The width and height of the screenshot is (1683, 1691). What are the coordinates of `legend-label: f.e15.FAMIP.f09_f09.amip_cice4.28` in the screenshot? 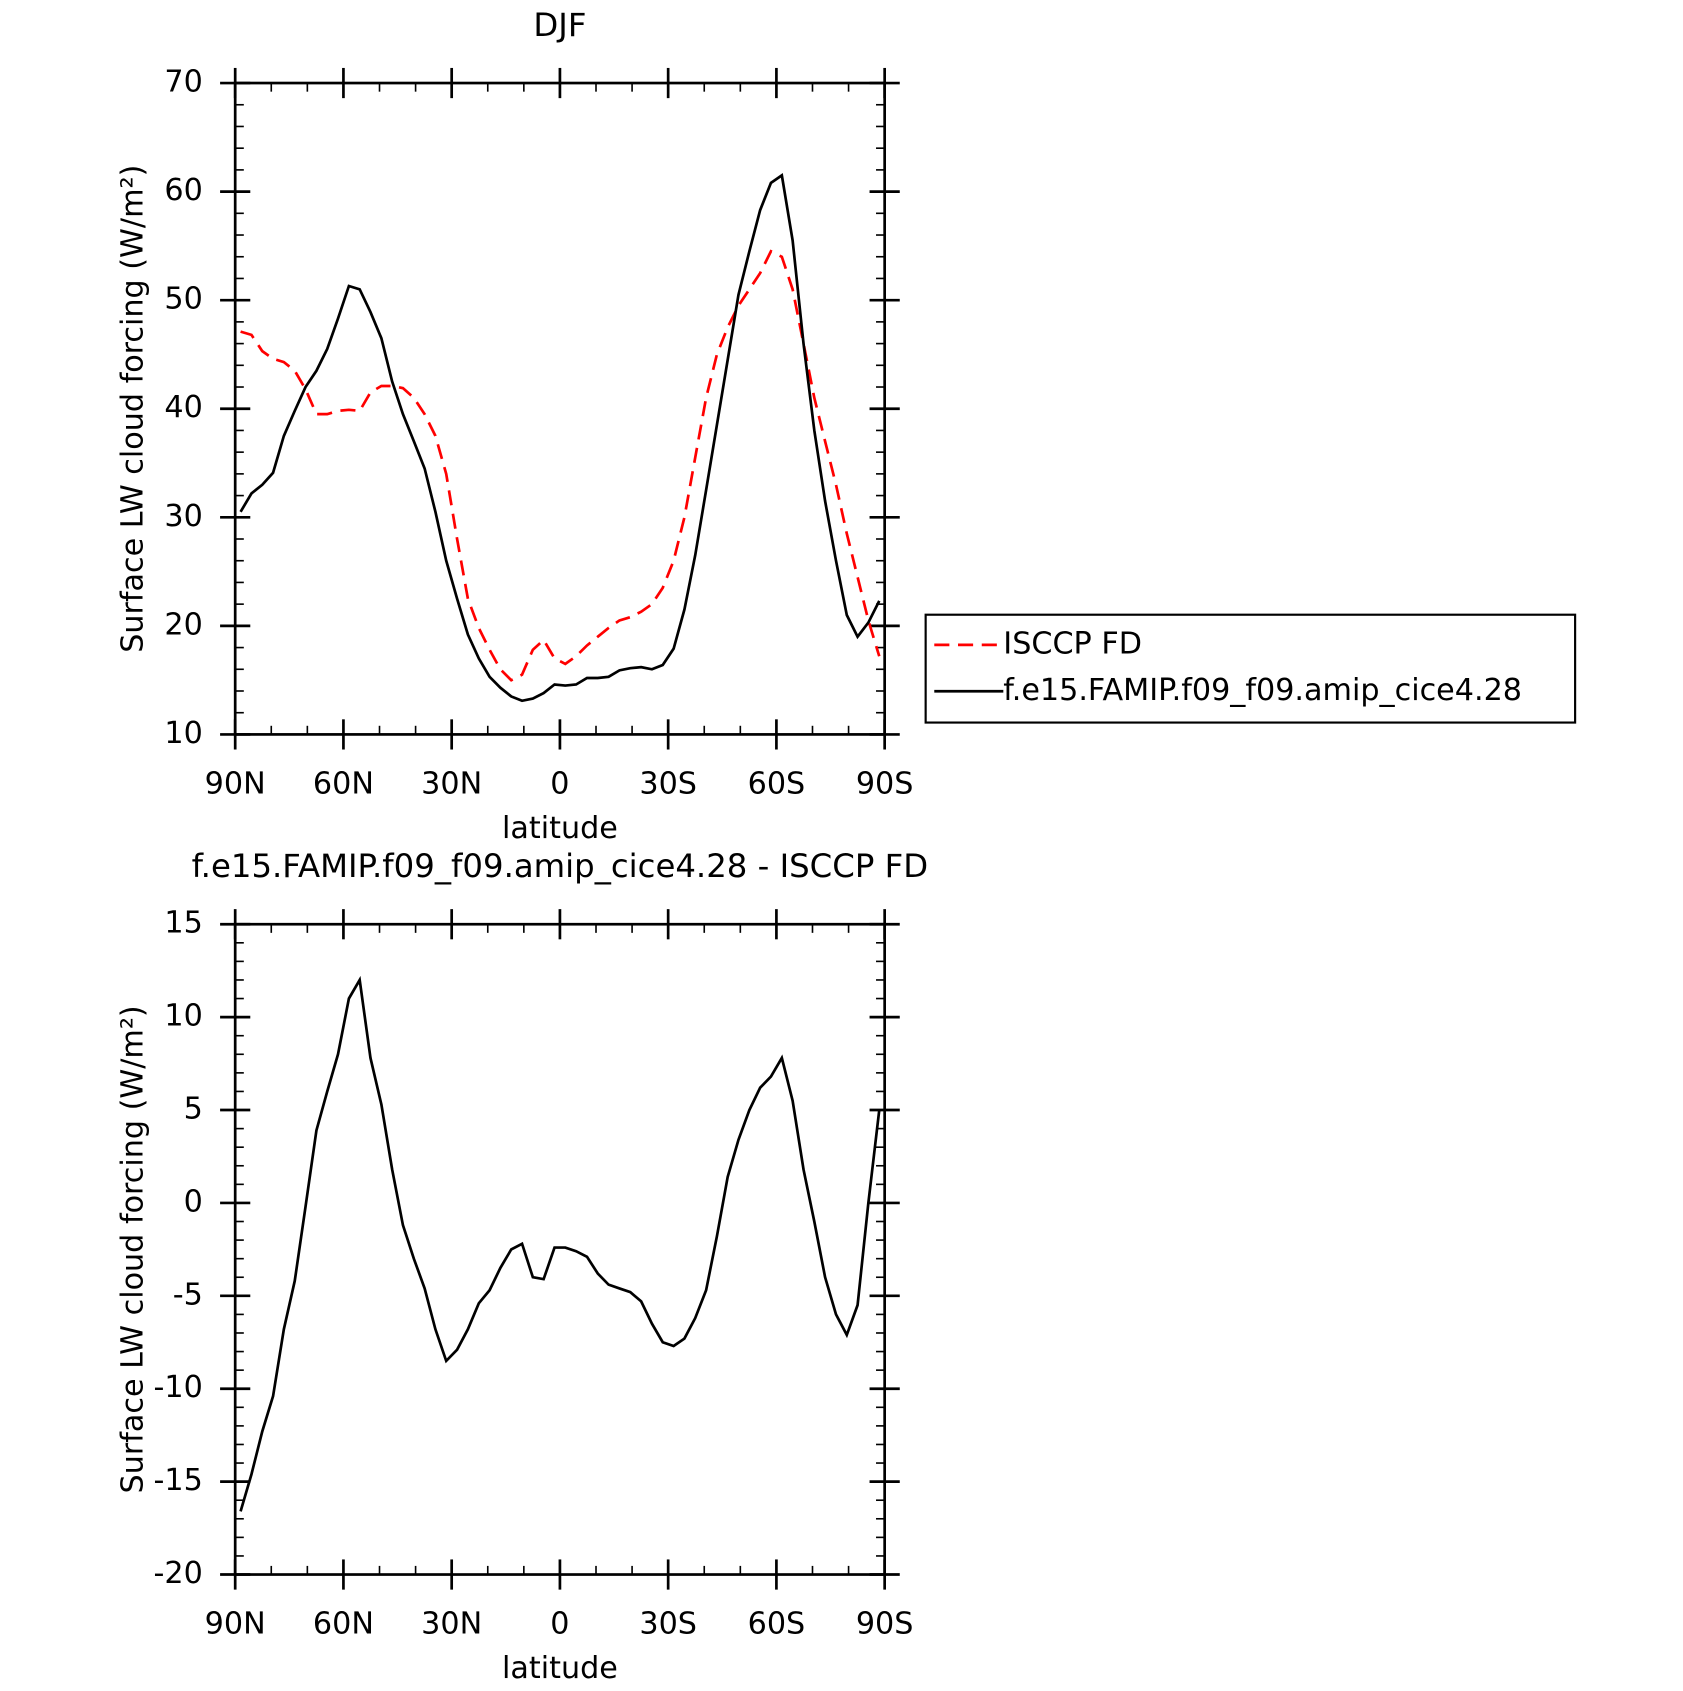 It's located at (1262, 690).